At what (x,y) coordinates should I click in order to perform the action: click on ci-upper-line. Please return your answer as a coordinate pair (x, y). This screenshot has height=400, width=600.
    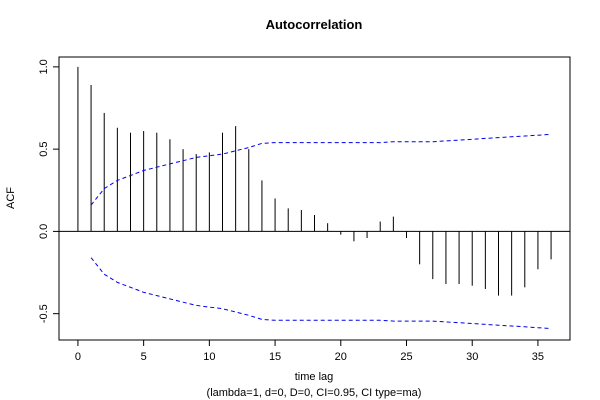
    Looking at the image, I should click on (321, 169).